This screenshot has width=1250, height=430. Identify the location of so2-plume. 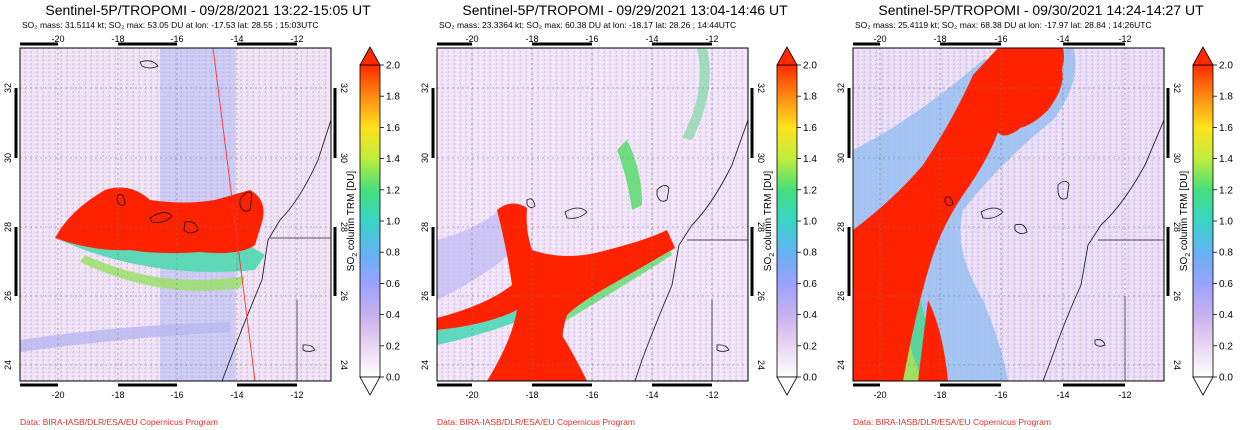
(556, 292).